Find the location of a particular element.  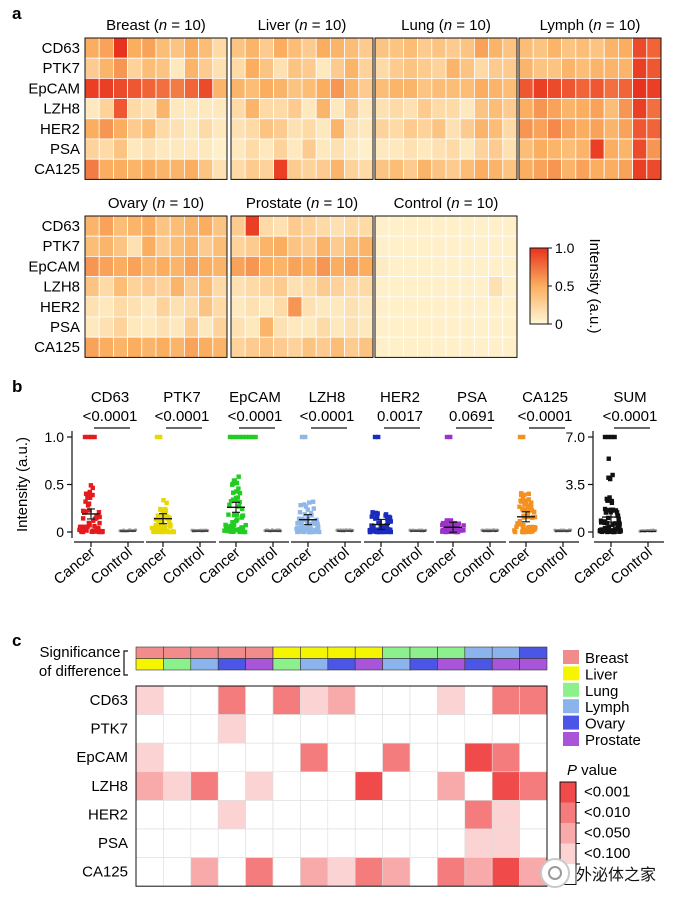

p-legend-title: P value is located at coordinates (592, 770).